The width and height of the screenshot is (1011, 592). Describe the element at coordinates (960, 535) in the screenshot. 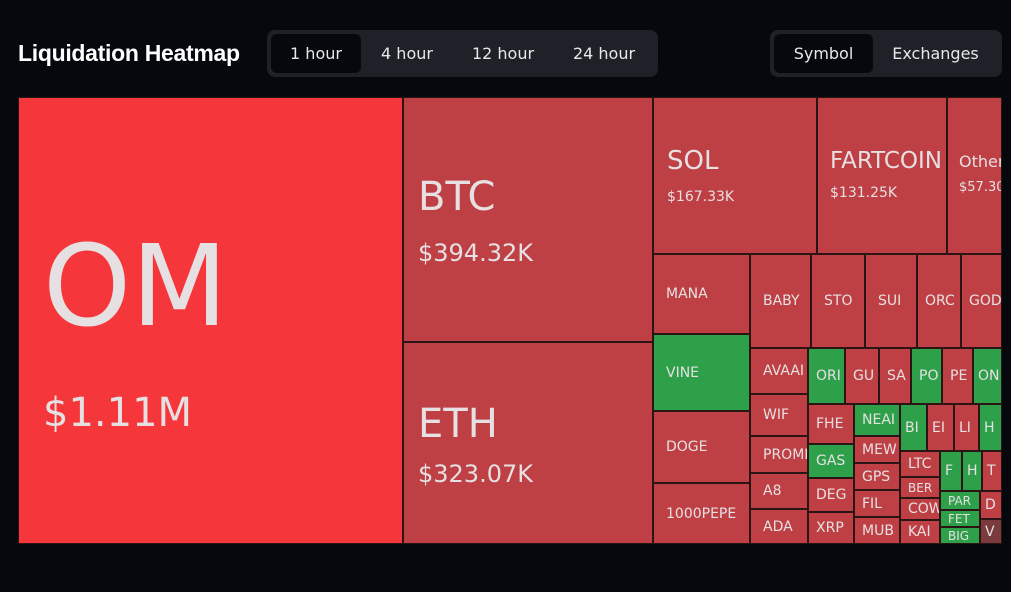

I see `tile: BIG` at that location.